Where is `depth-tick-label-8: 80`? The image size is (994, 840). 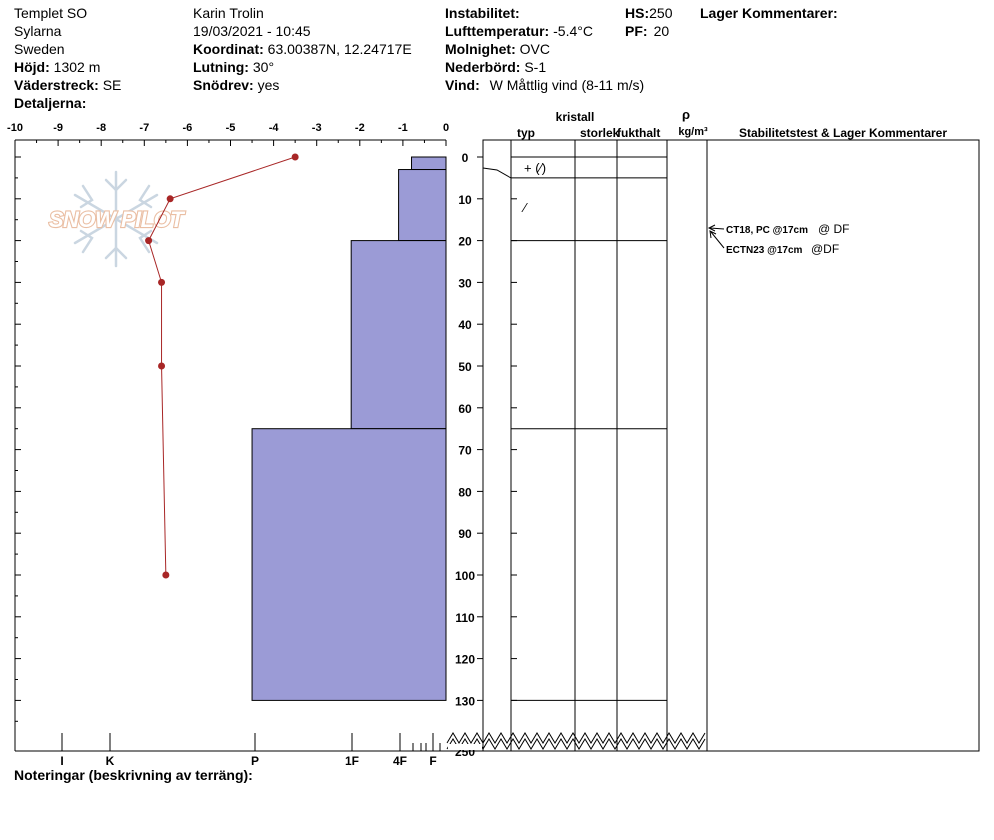 depth-tick-label-8: 80 is located at coordinates (465, 492).